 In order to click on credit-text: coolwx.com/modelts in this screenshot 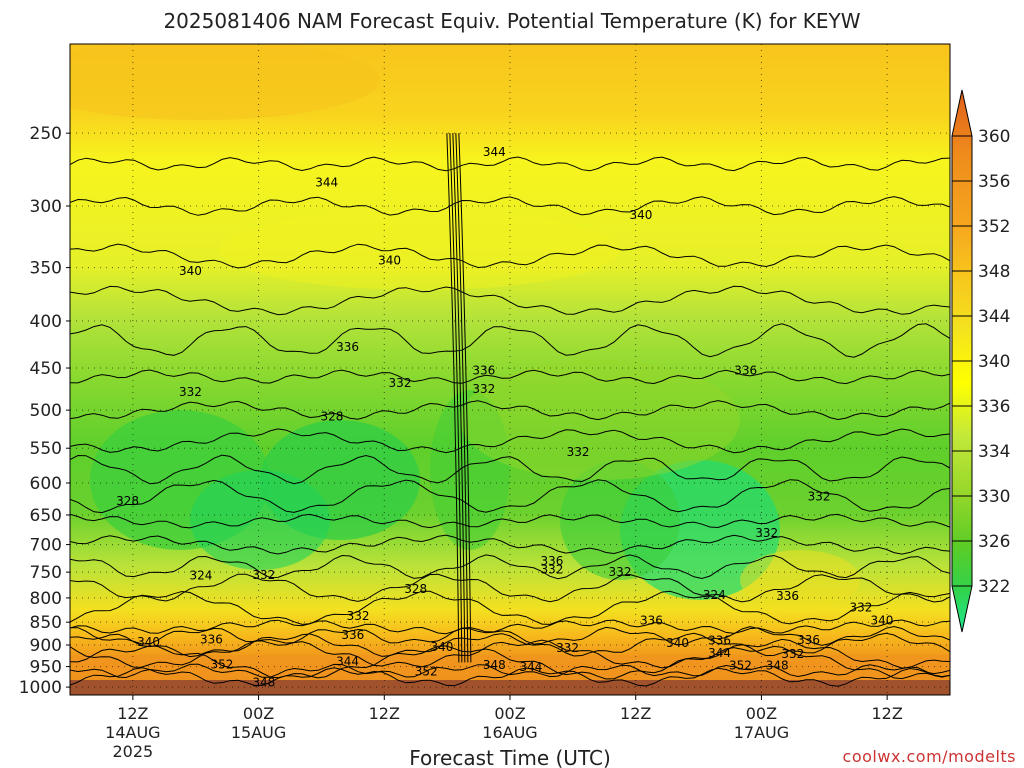, I will do `click(929, 756)`.